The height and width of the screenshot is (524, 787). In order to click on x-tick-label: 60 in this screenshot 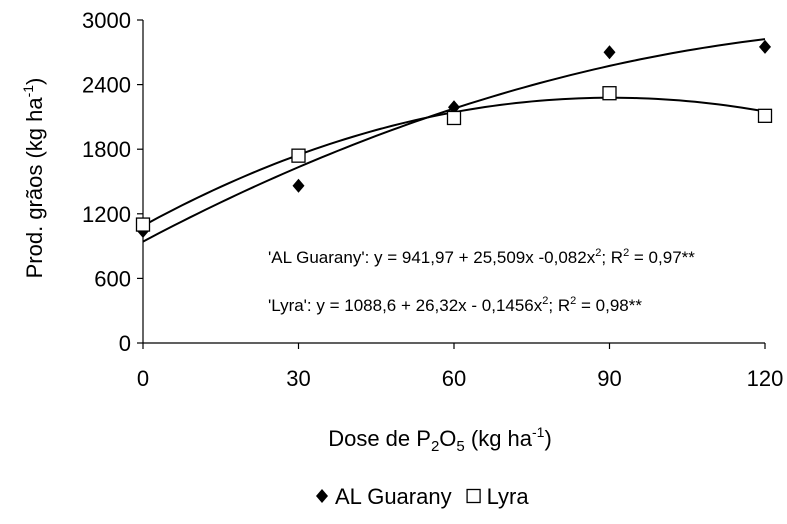, I will do `click(454, 378)`.